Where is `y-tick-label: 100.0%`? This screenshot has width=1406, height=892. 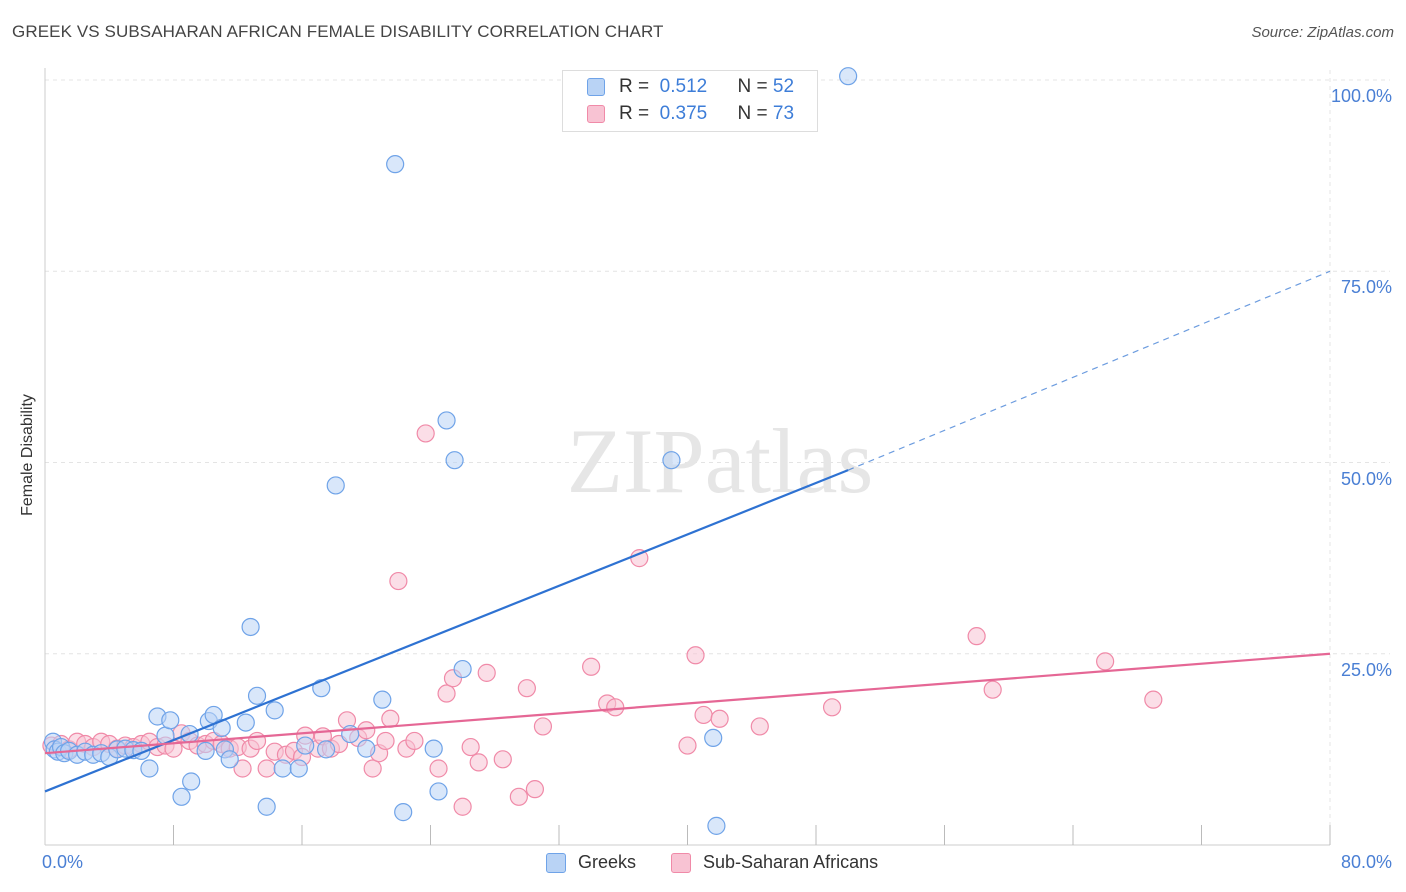
y-tick-label: 100.0% is located at coordinates (1361, 96).